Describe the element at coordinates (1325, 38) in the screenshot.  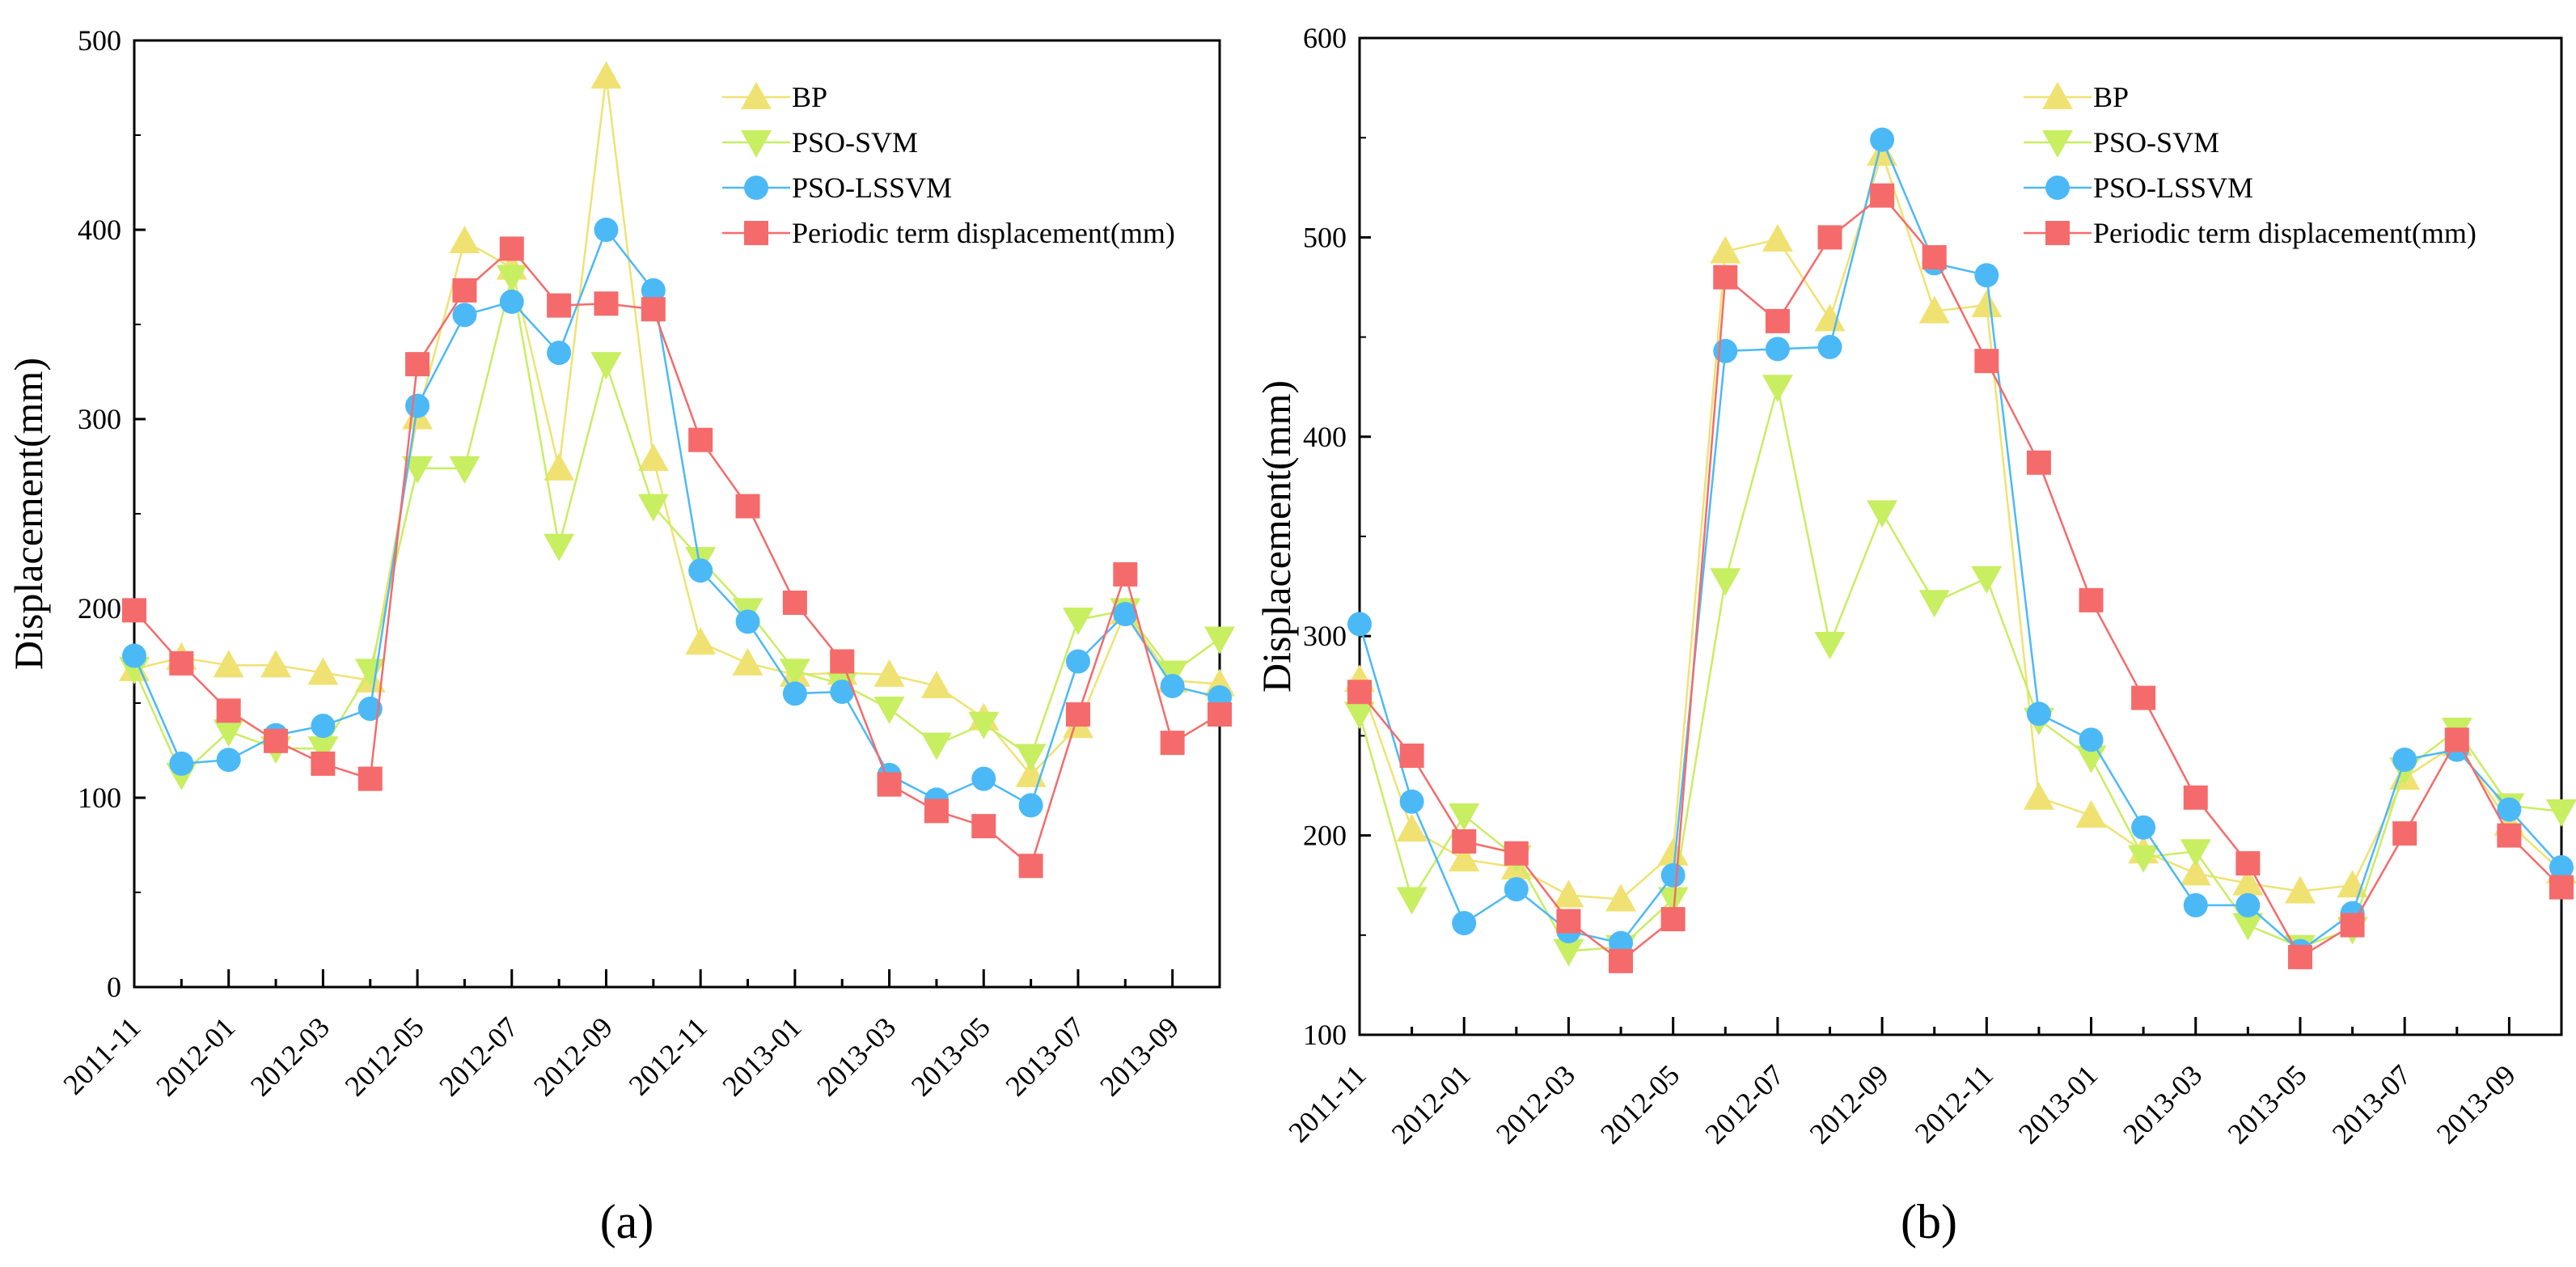
I see `y-tick-label: 600` at that location.